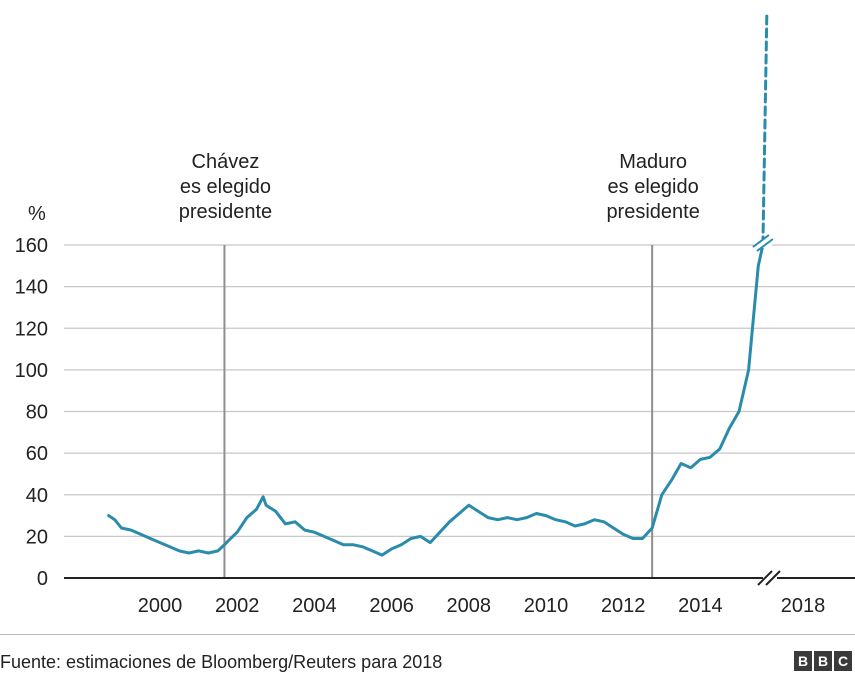 Image resolution: width=855 pixels, height=678 pixels. What do you see at coordinates (803, 606) in the screenshot?
I see `x-tick-label: 2018` at bounding box center [803, 606].